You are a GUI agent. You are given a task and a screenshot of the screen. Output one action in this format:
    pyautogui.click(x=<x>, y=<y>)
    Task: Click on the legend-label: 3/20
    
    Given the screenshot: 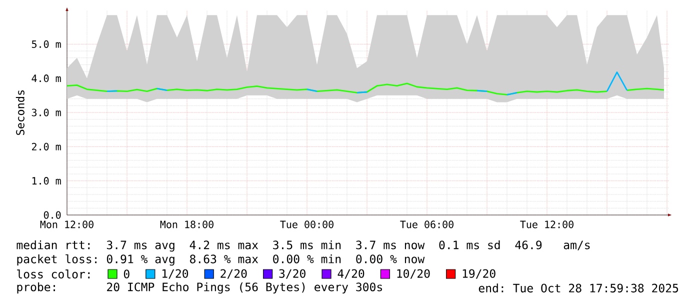 What is the action you would take?
    pyautogui.click(x=292, y=274)
    